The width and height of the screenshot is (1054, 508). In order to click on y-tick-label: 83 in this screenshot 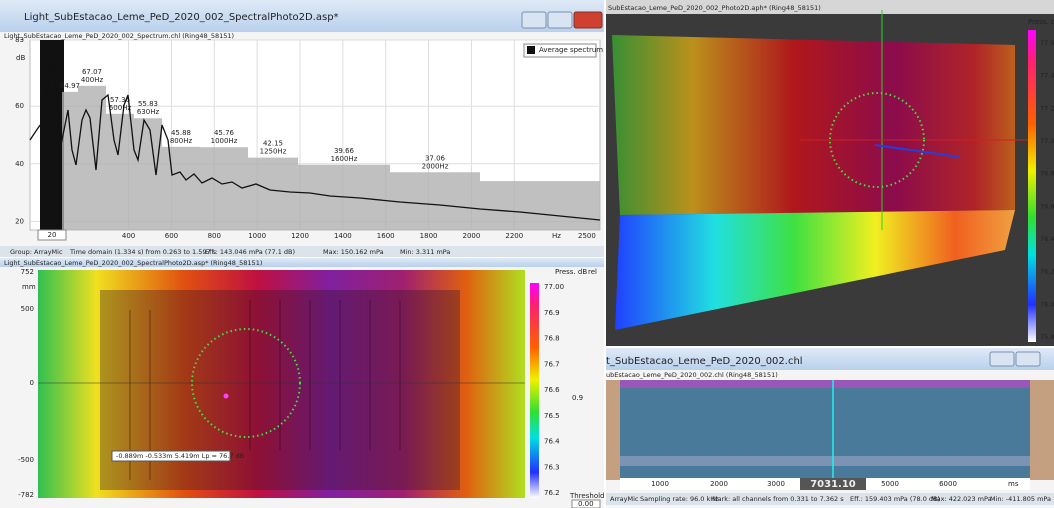, I will do `click(19, 40)`.